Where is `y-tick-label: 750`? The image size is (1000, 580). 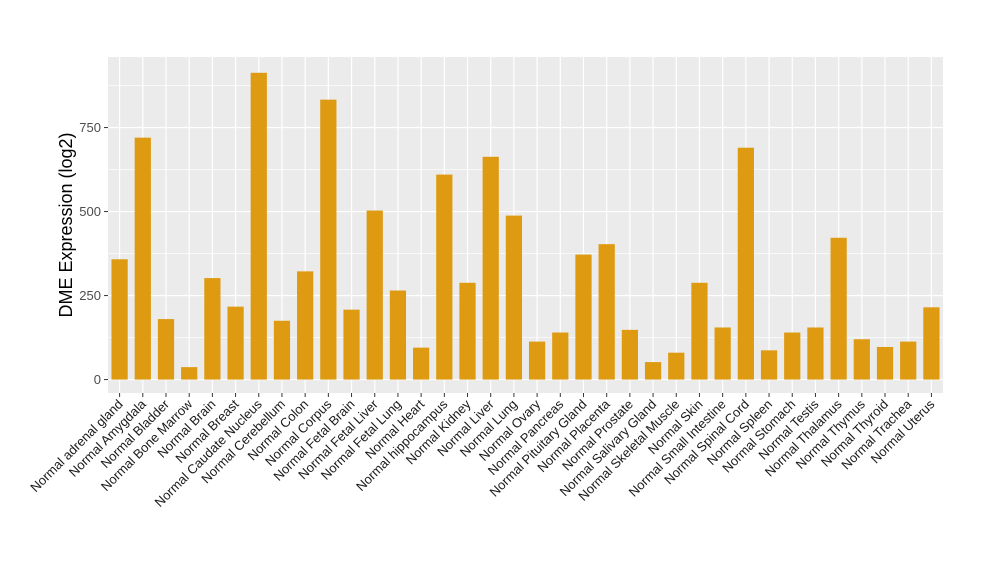 y-tick-label: 750 is located at coordinates (90, 127).